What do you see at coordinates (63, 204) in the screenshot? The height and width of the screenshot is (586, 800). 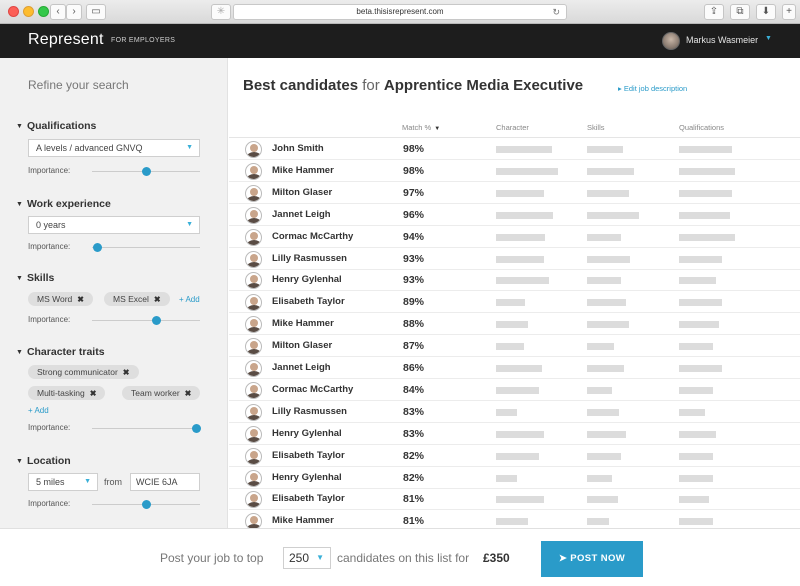 I see `section-work-experience: ▼ Work experience` at bounding box center [63, 204].